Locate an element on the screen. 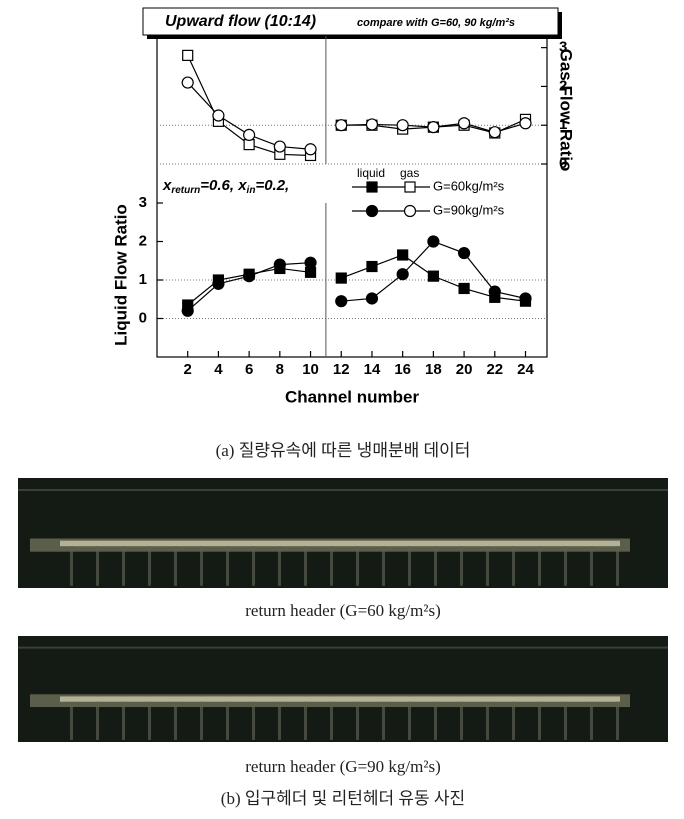 This screenshot has height=819, width=684. x-tick-label: 24 is located at coordinates (525, 369).